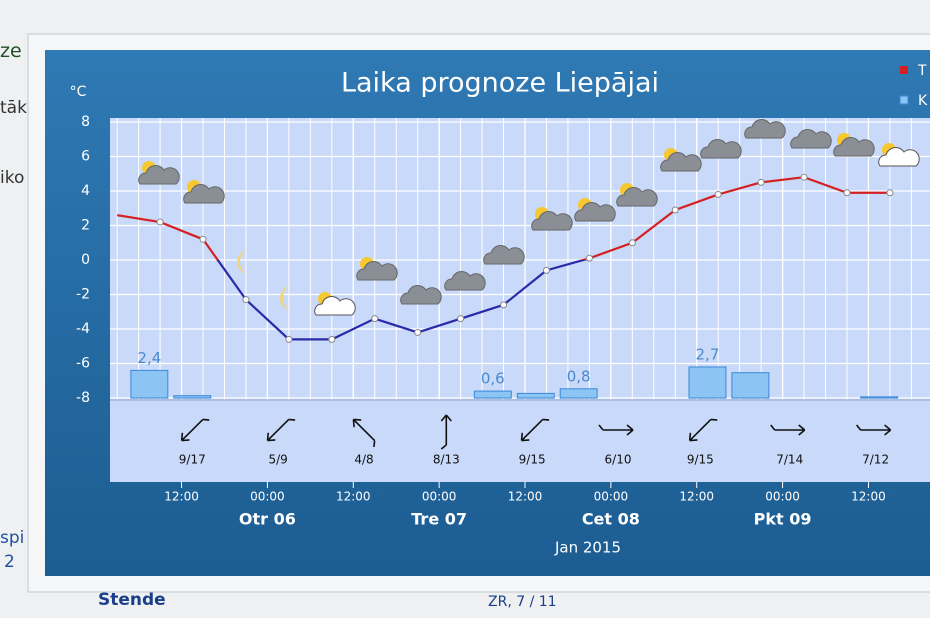 The image size is (930, 618). Describe the element at coordinates (500, 83) in the screenshot. I see `chart-title: Laika prognoze Liepājai` at that location.